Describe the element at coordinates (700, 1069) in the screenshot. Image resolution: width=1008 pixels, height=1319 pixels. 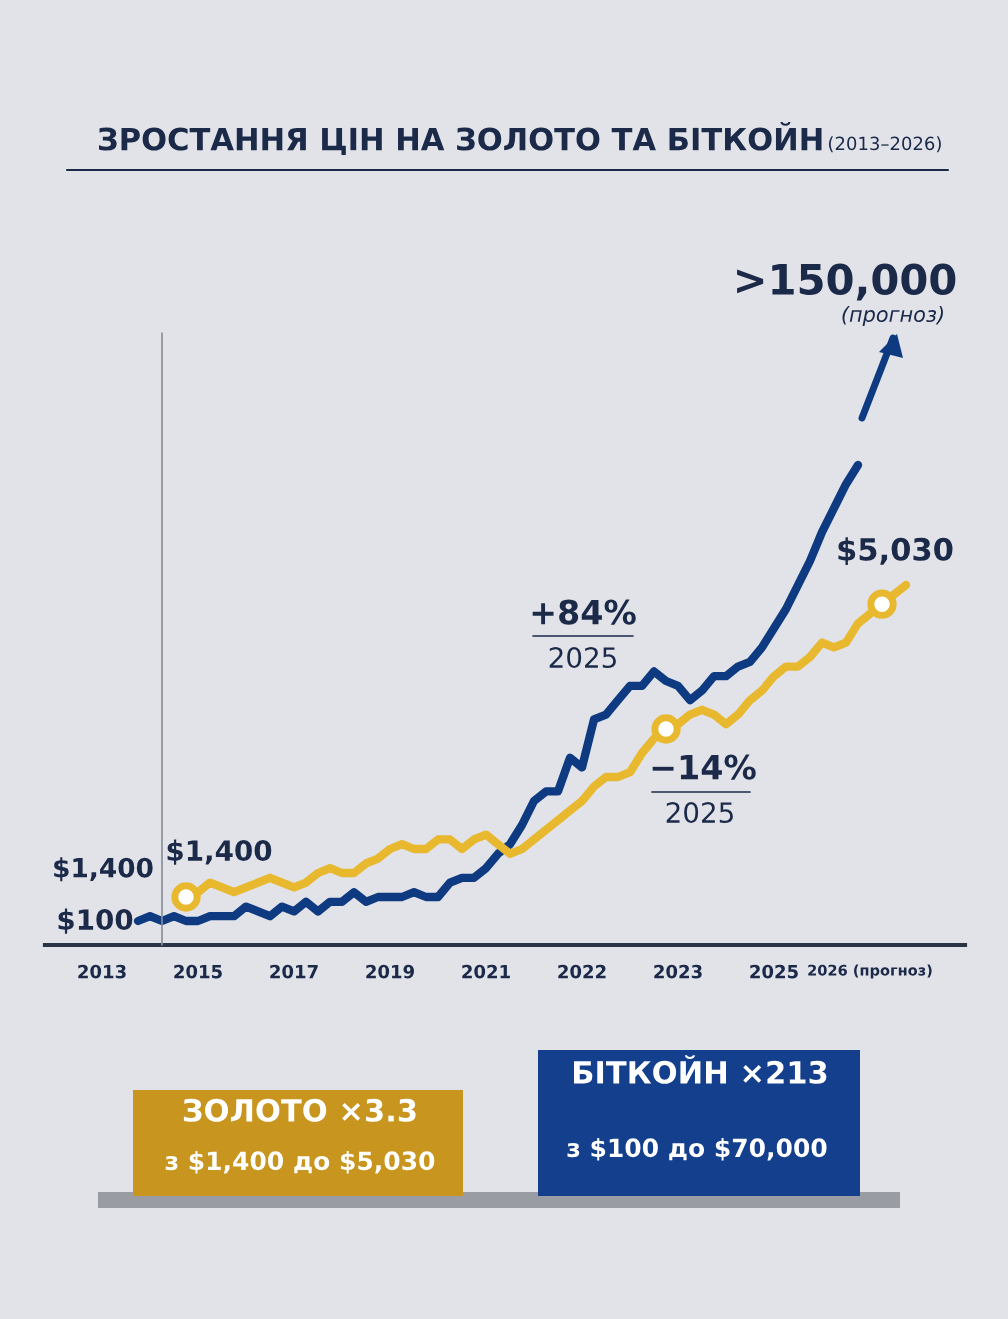
I see `text: БІТКОЙН ×213` at that location.